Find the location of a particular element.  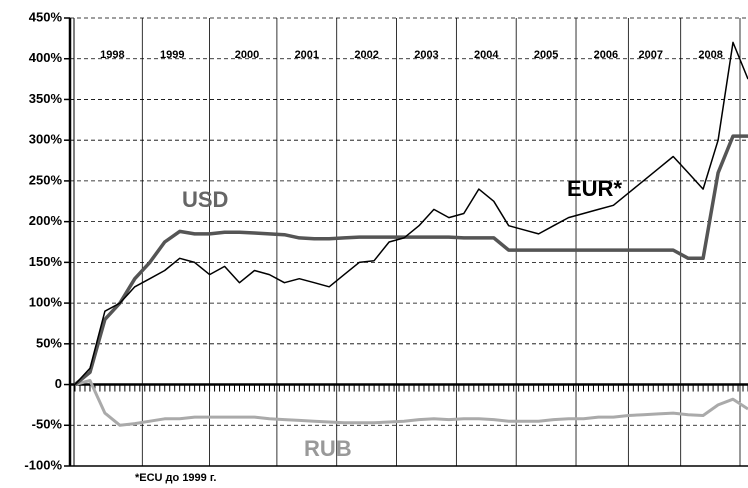

year-label: 2005 is located at coordinates (546, 55).